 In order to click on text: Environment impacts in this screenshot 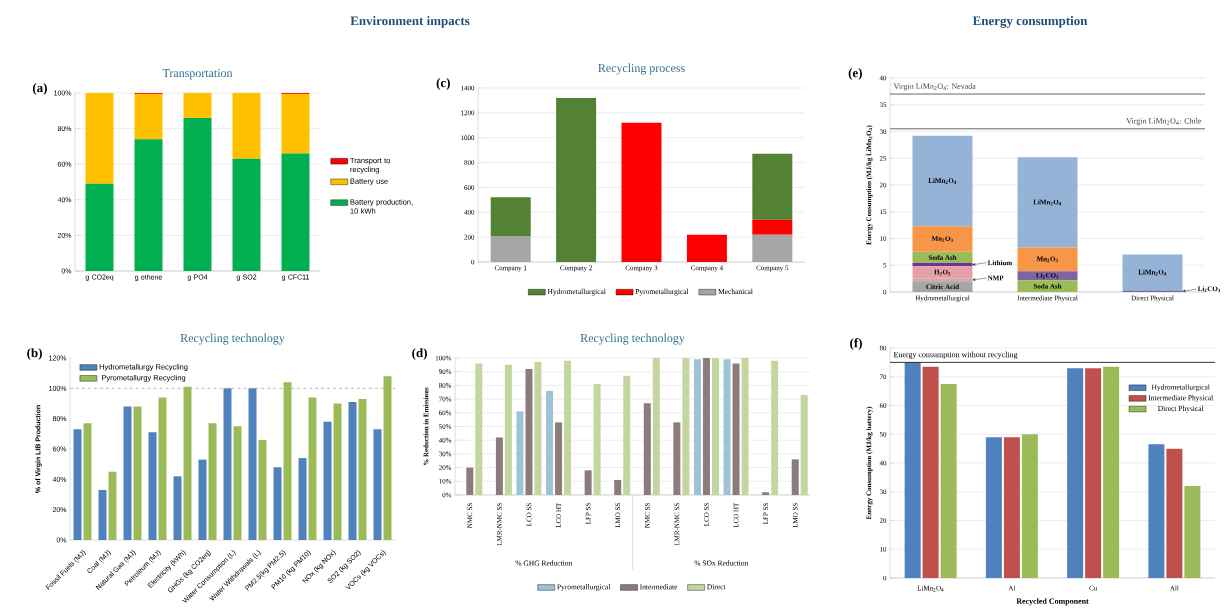, I will do `click(410, 22)`.